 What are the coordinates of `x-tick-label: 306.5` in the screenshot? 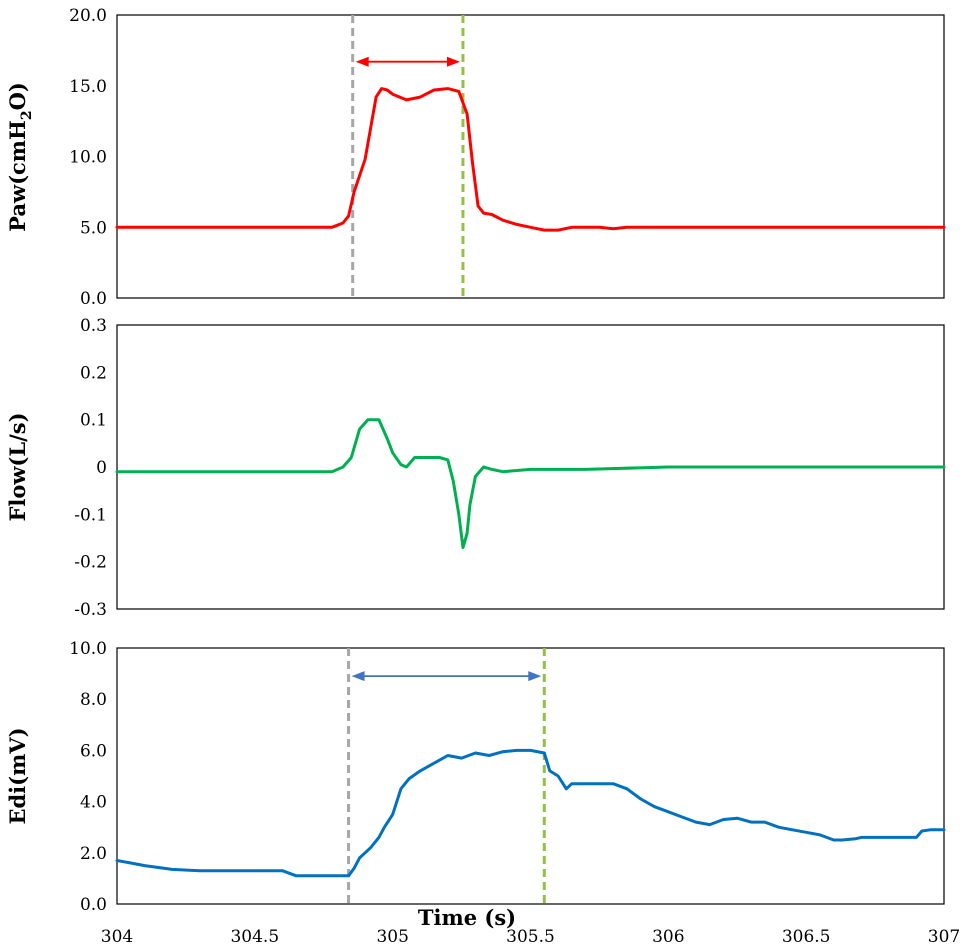 It's located at (806, 937).